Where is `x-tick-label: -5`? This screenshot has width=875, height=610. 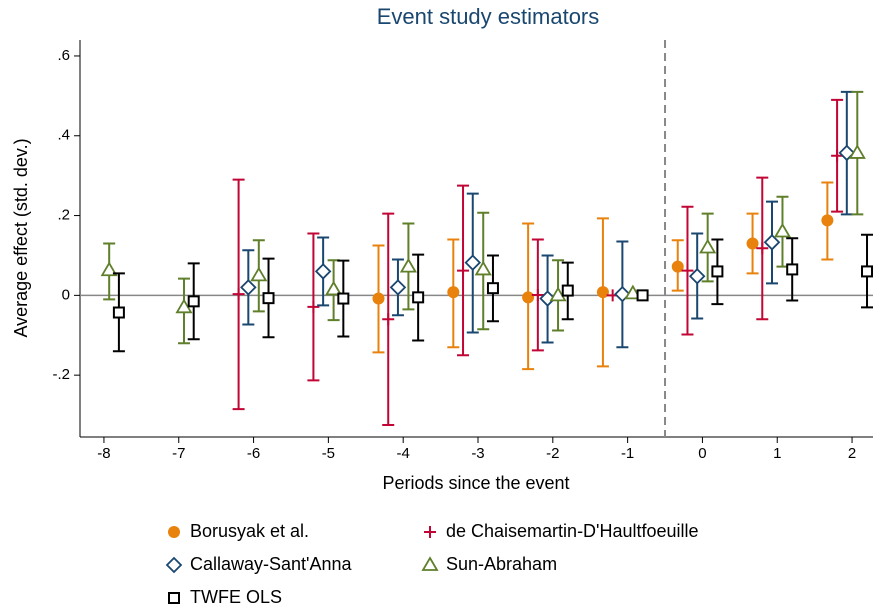 x-tick-label: -5 is located at coordinates (328, 453).